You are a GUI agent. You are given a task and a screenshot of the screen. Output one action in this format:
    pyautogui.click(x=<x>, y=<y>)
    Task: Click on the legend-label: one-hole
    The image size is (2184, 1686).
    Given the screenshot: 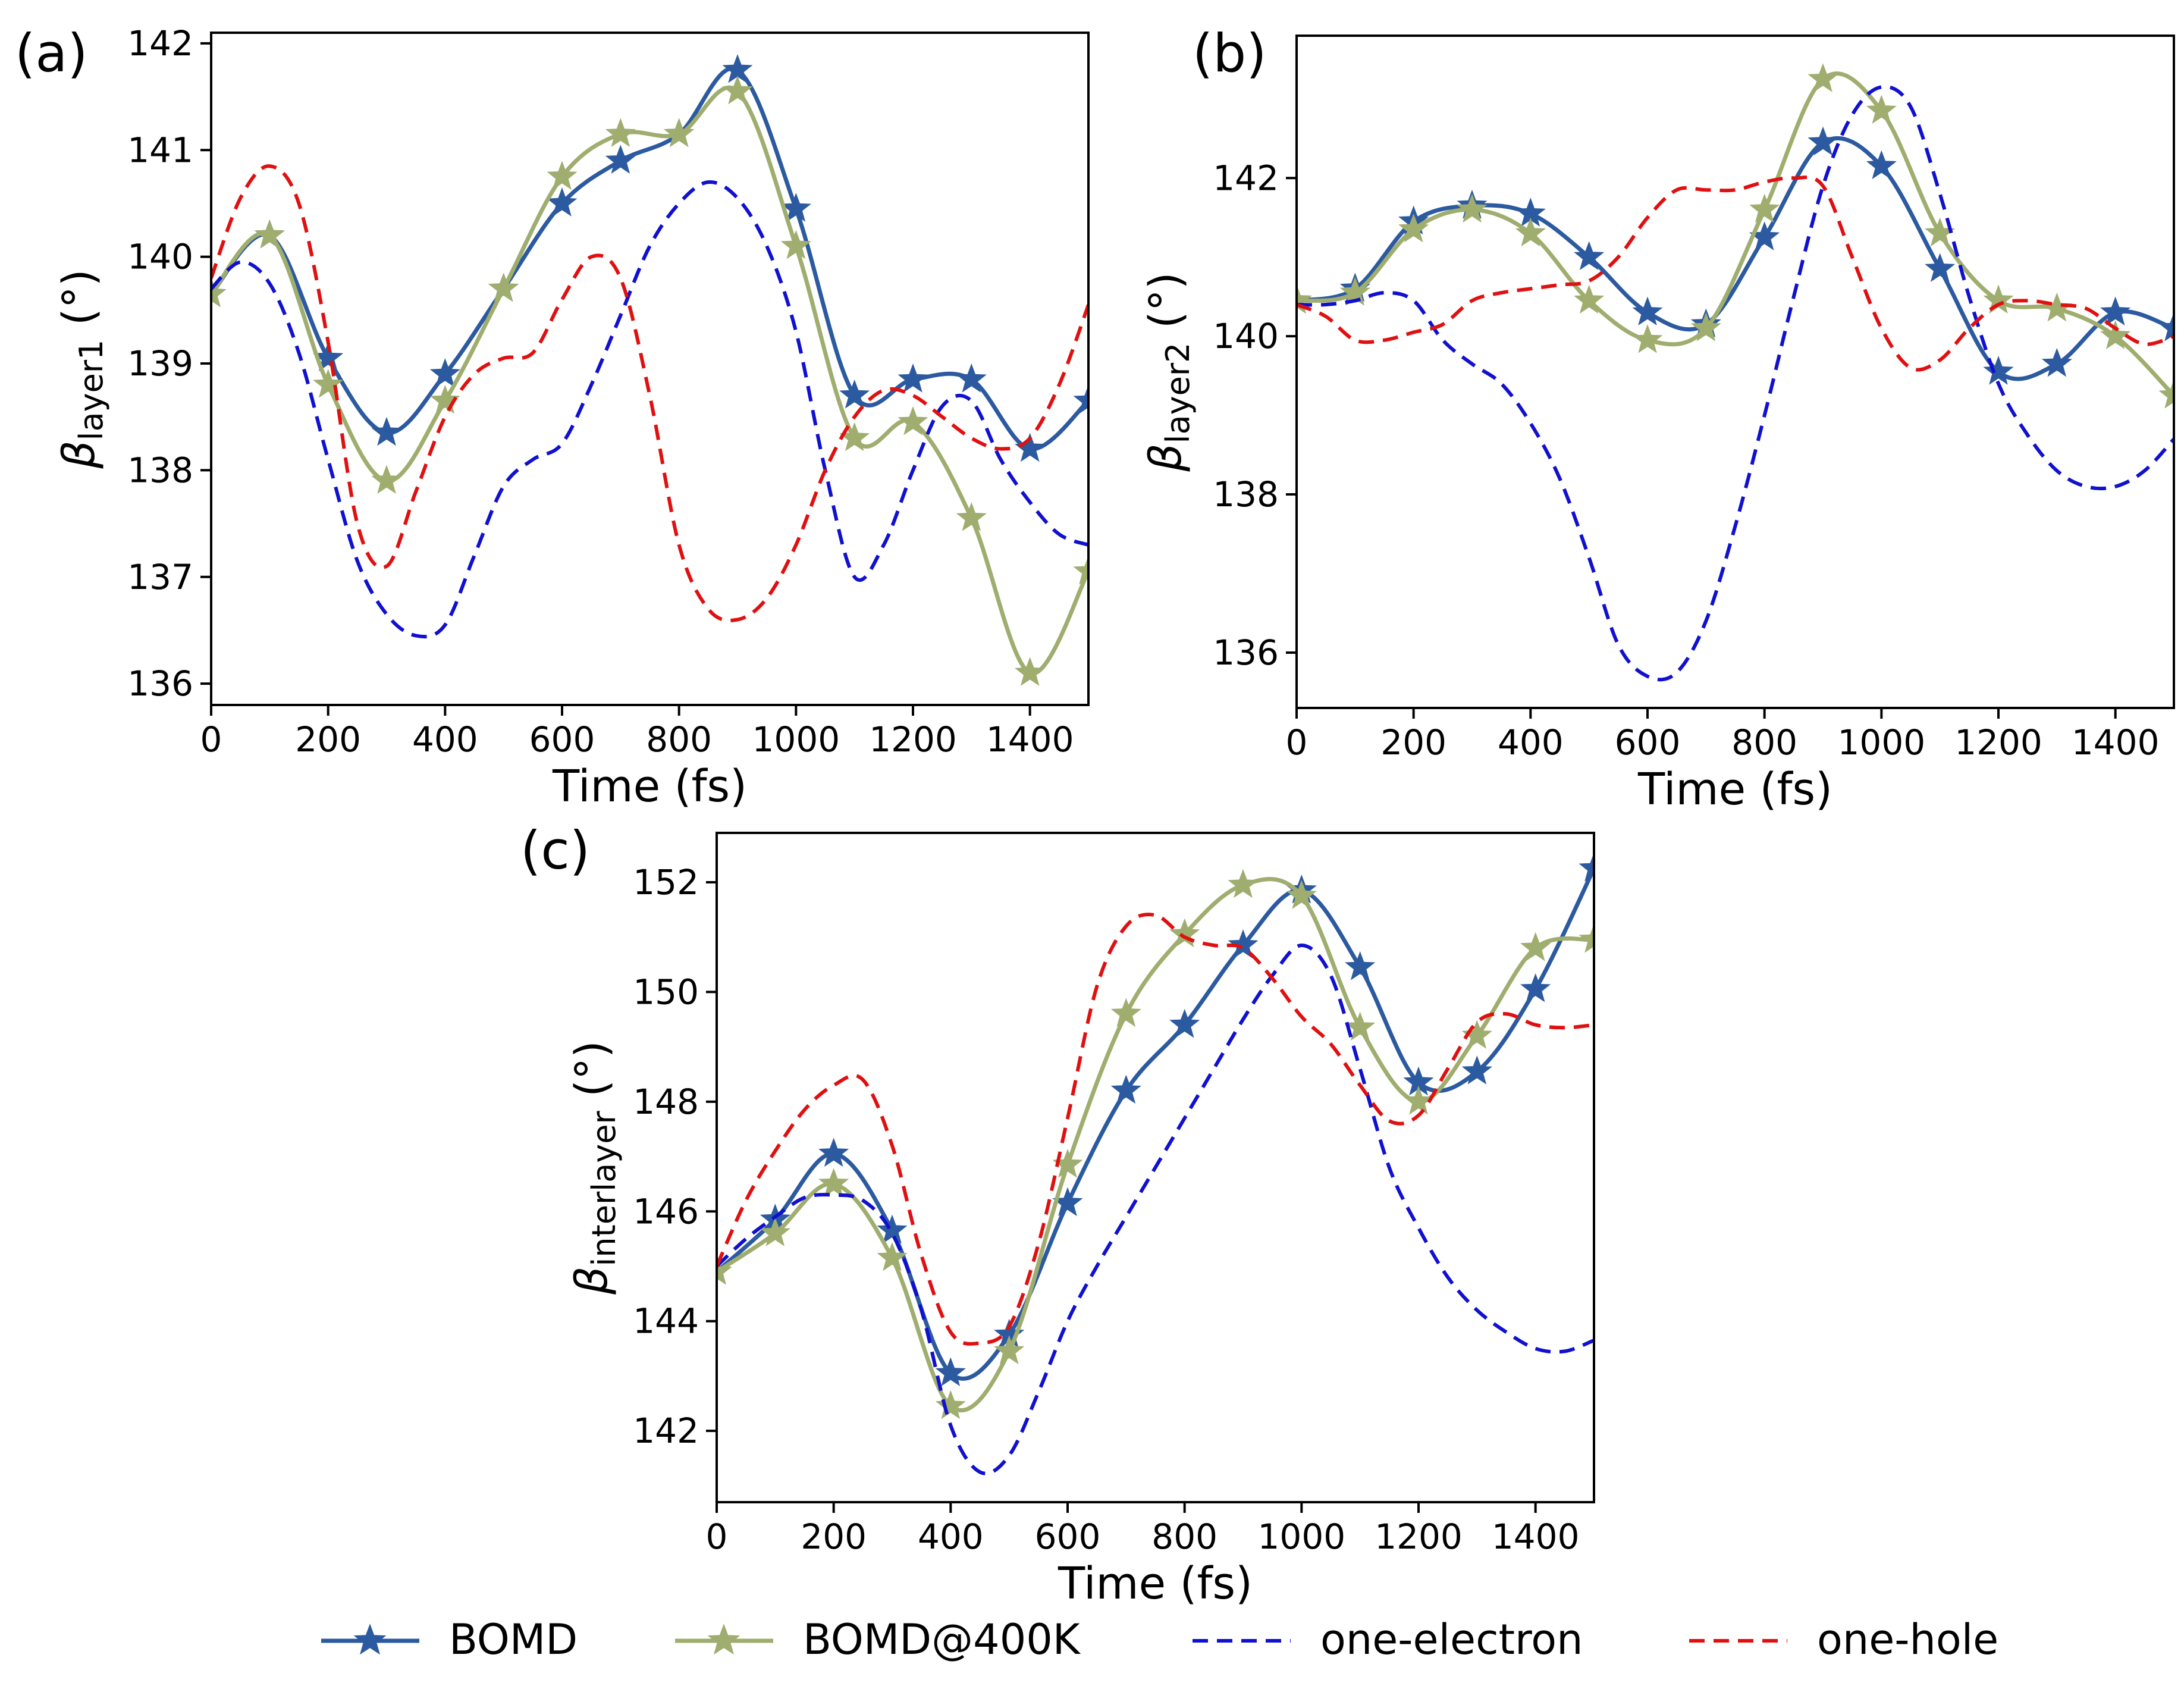 What is the action you would take?
    pyautogui.click(x=1907, y=1639)
    